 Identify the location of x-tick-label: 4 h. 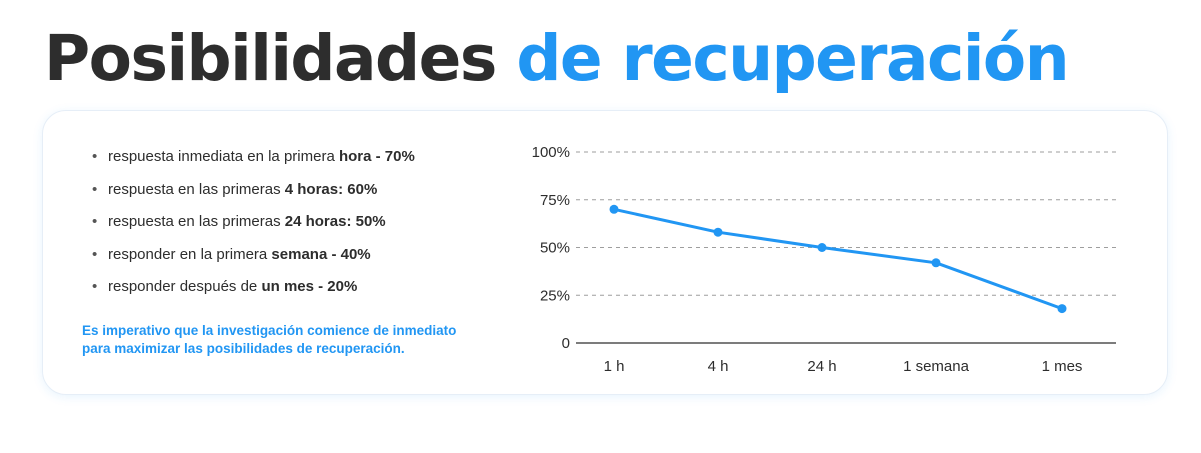
(718, 366).